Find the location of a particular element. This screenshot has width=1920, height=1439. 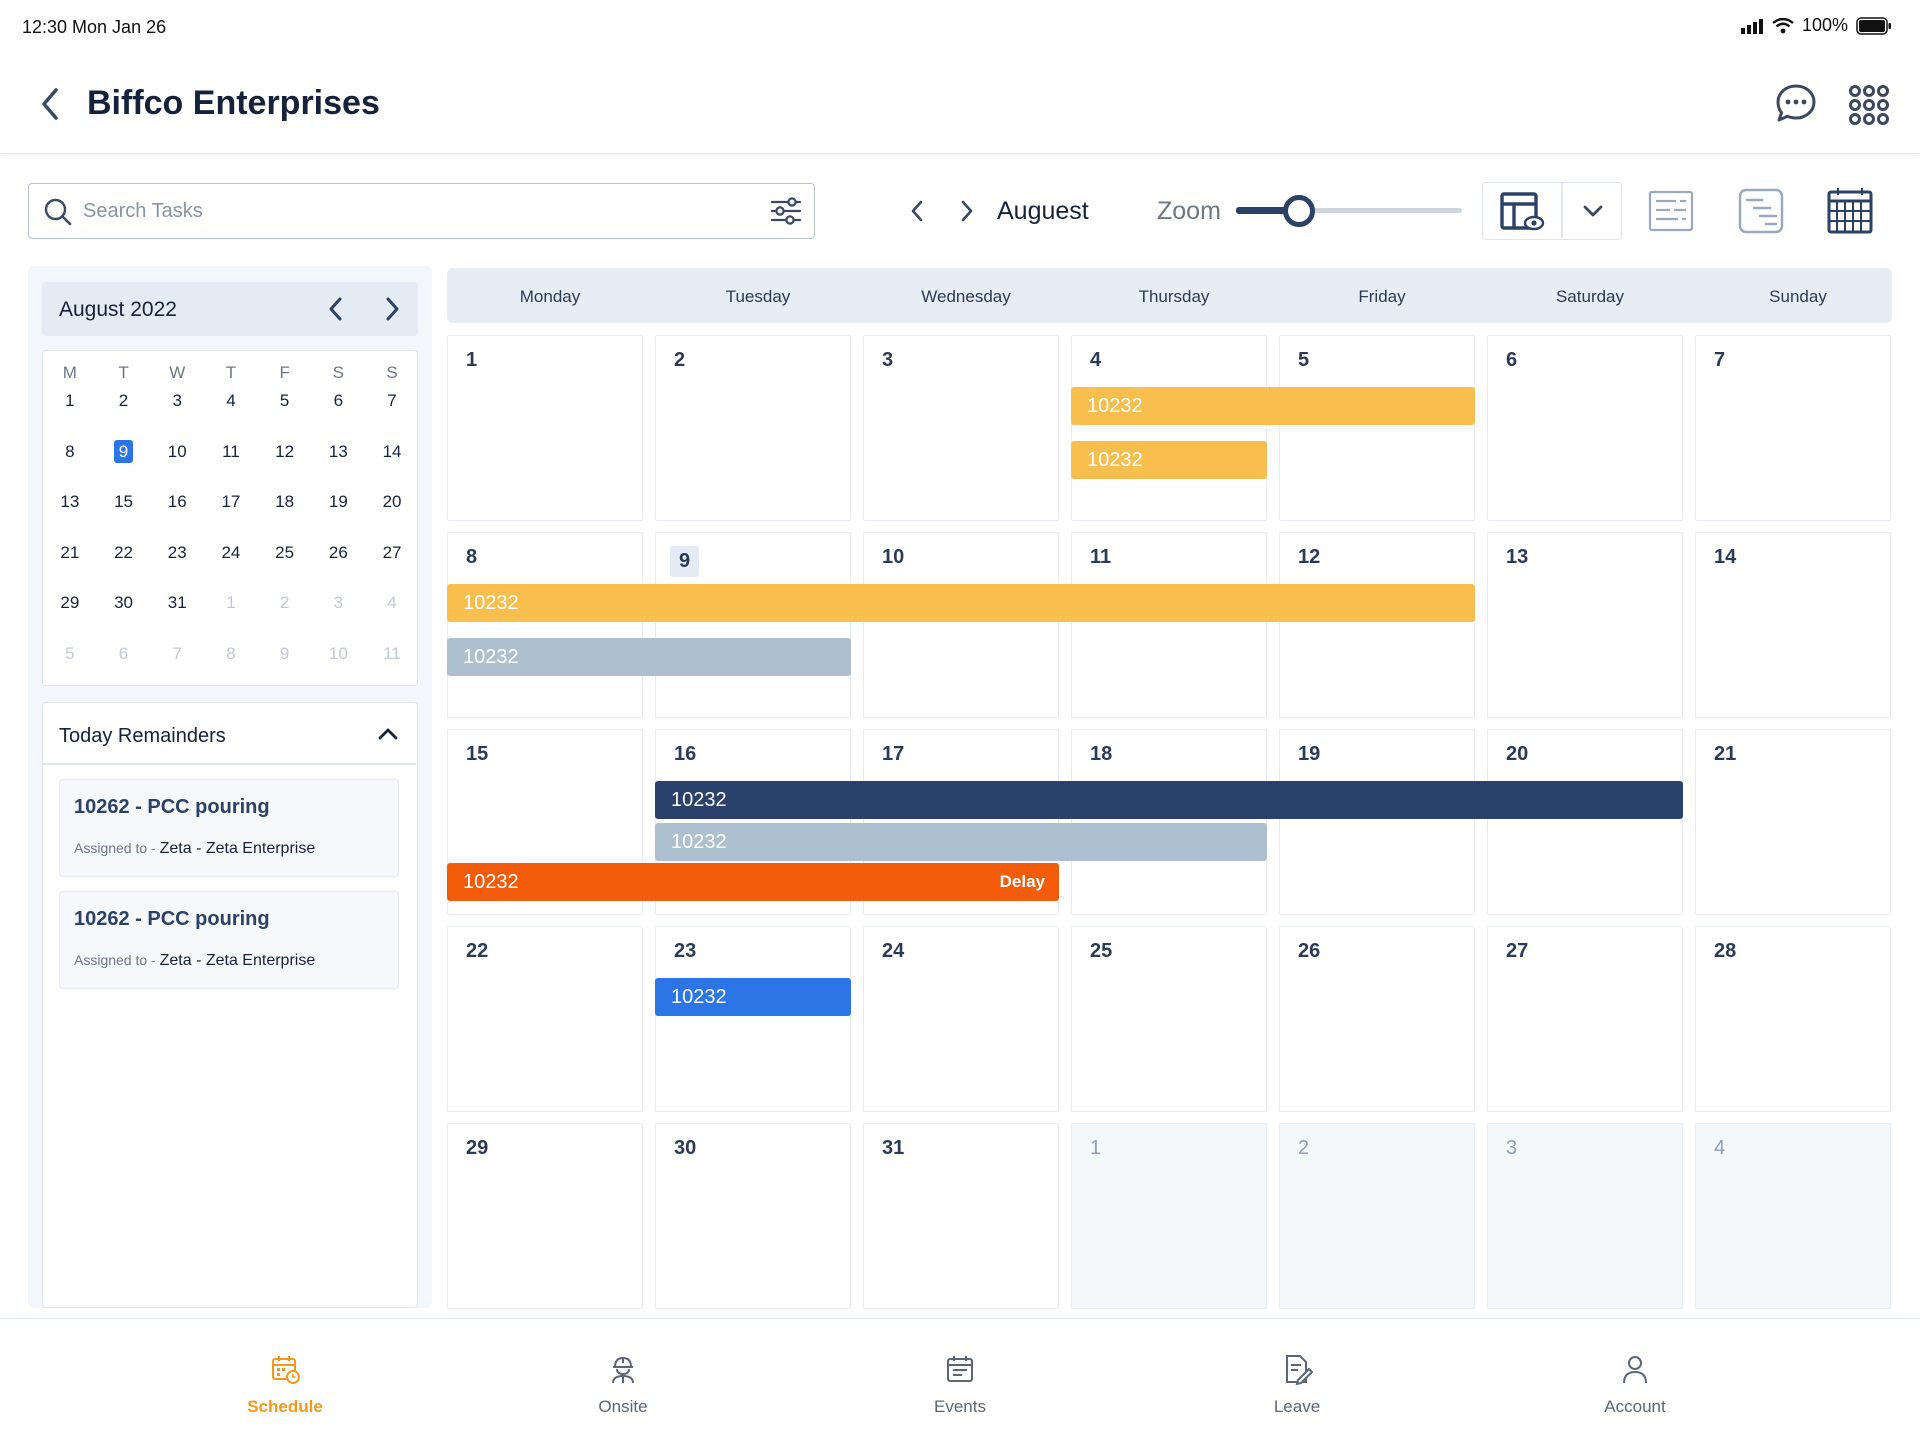

calendar-day: 20 is located at coordinates (1585, 822).